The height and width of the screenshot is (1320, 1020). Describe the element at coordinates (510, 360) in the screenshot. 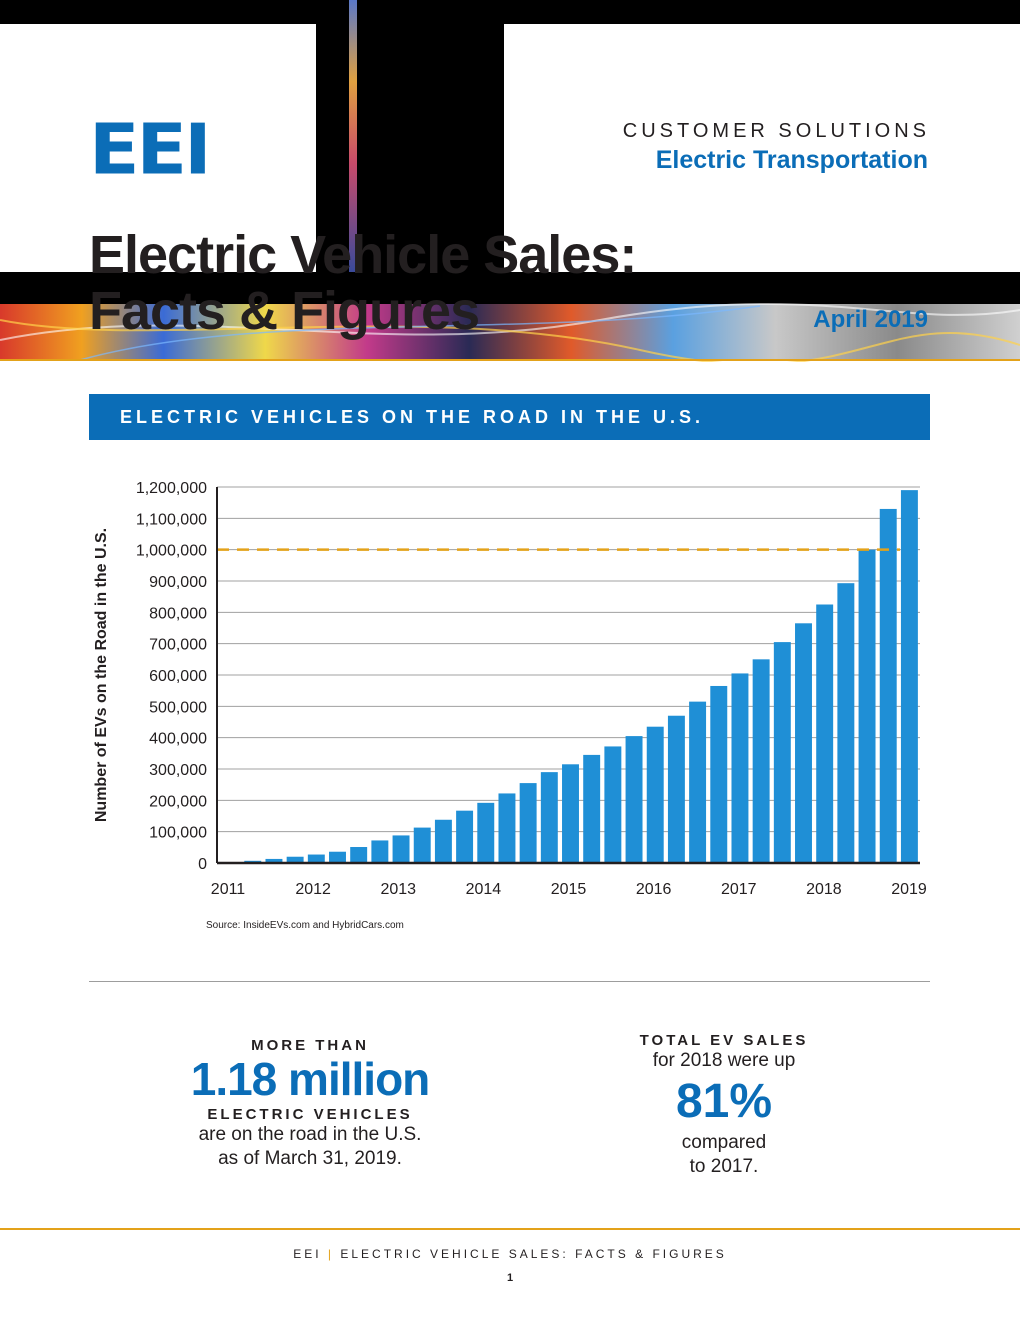

I see `header-rule` at that location.